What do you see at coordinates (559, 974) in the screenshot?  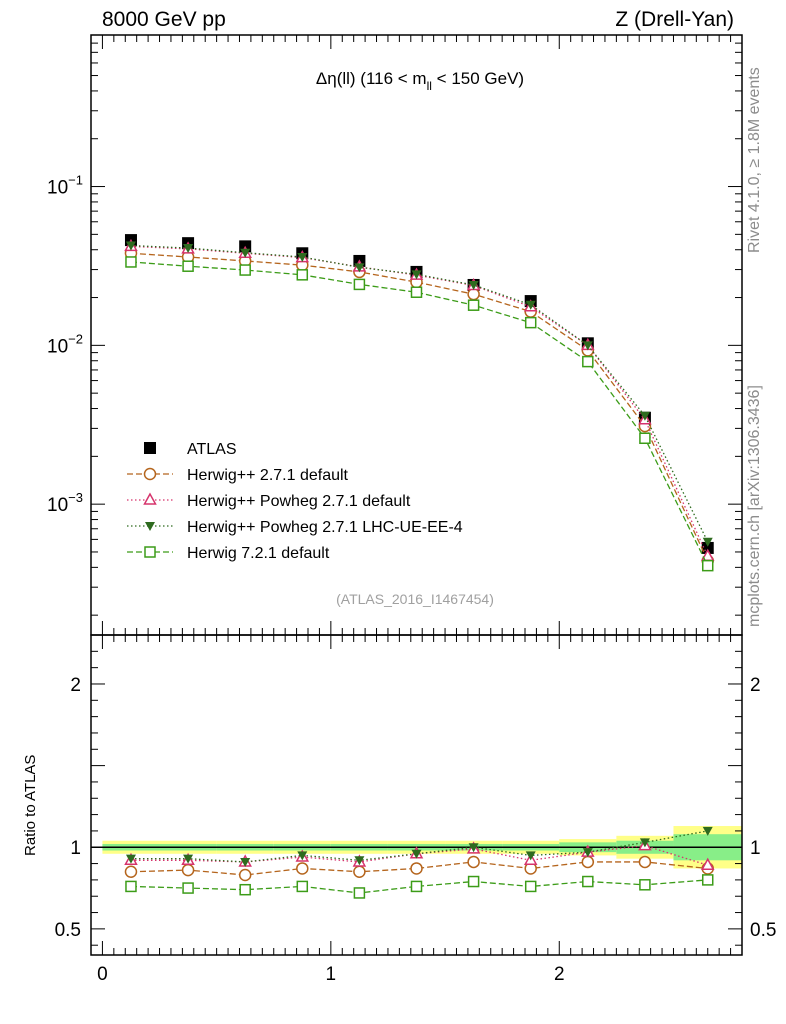 I see `ratio-x-tick-label: 2` at bounding box center [559, 974].